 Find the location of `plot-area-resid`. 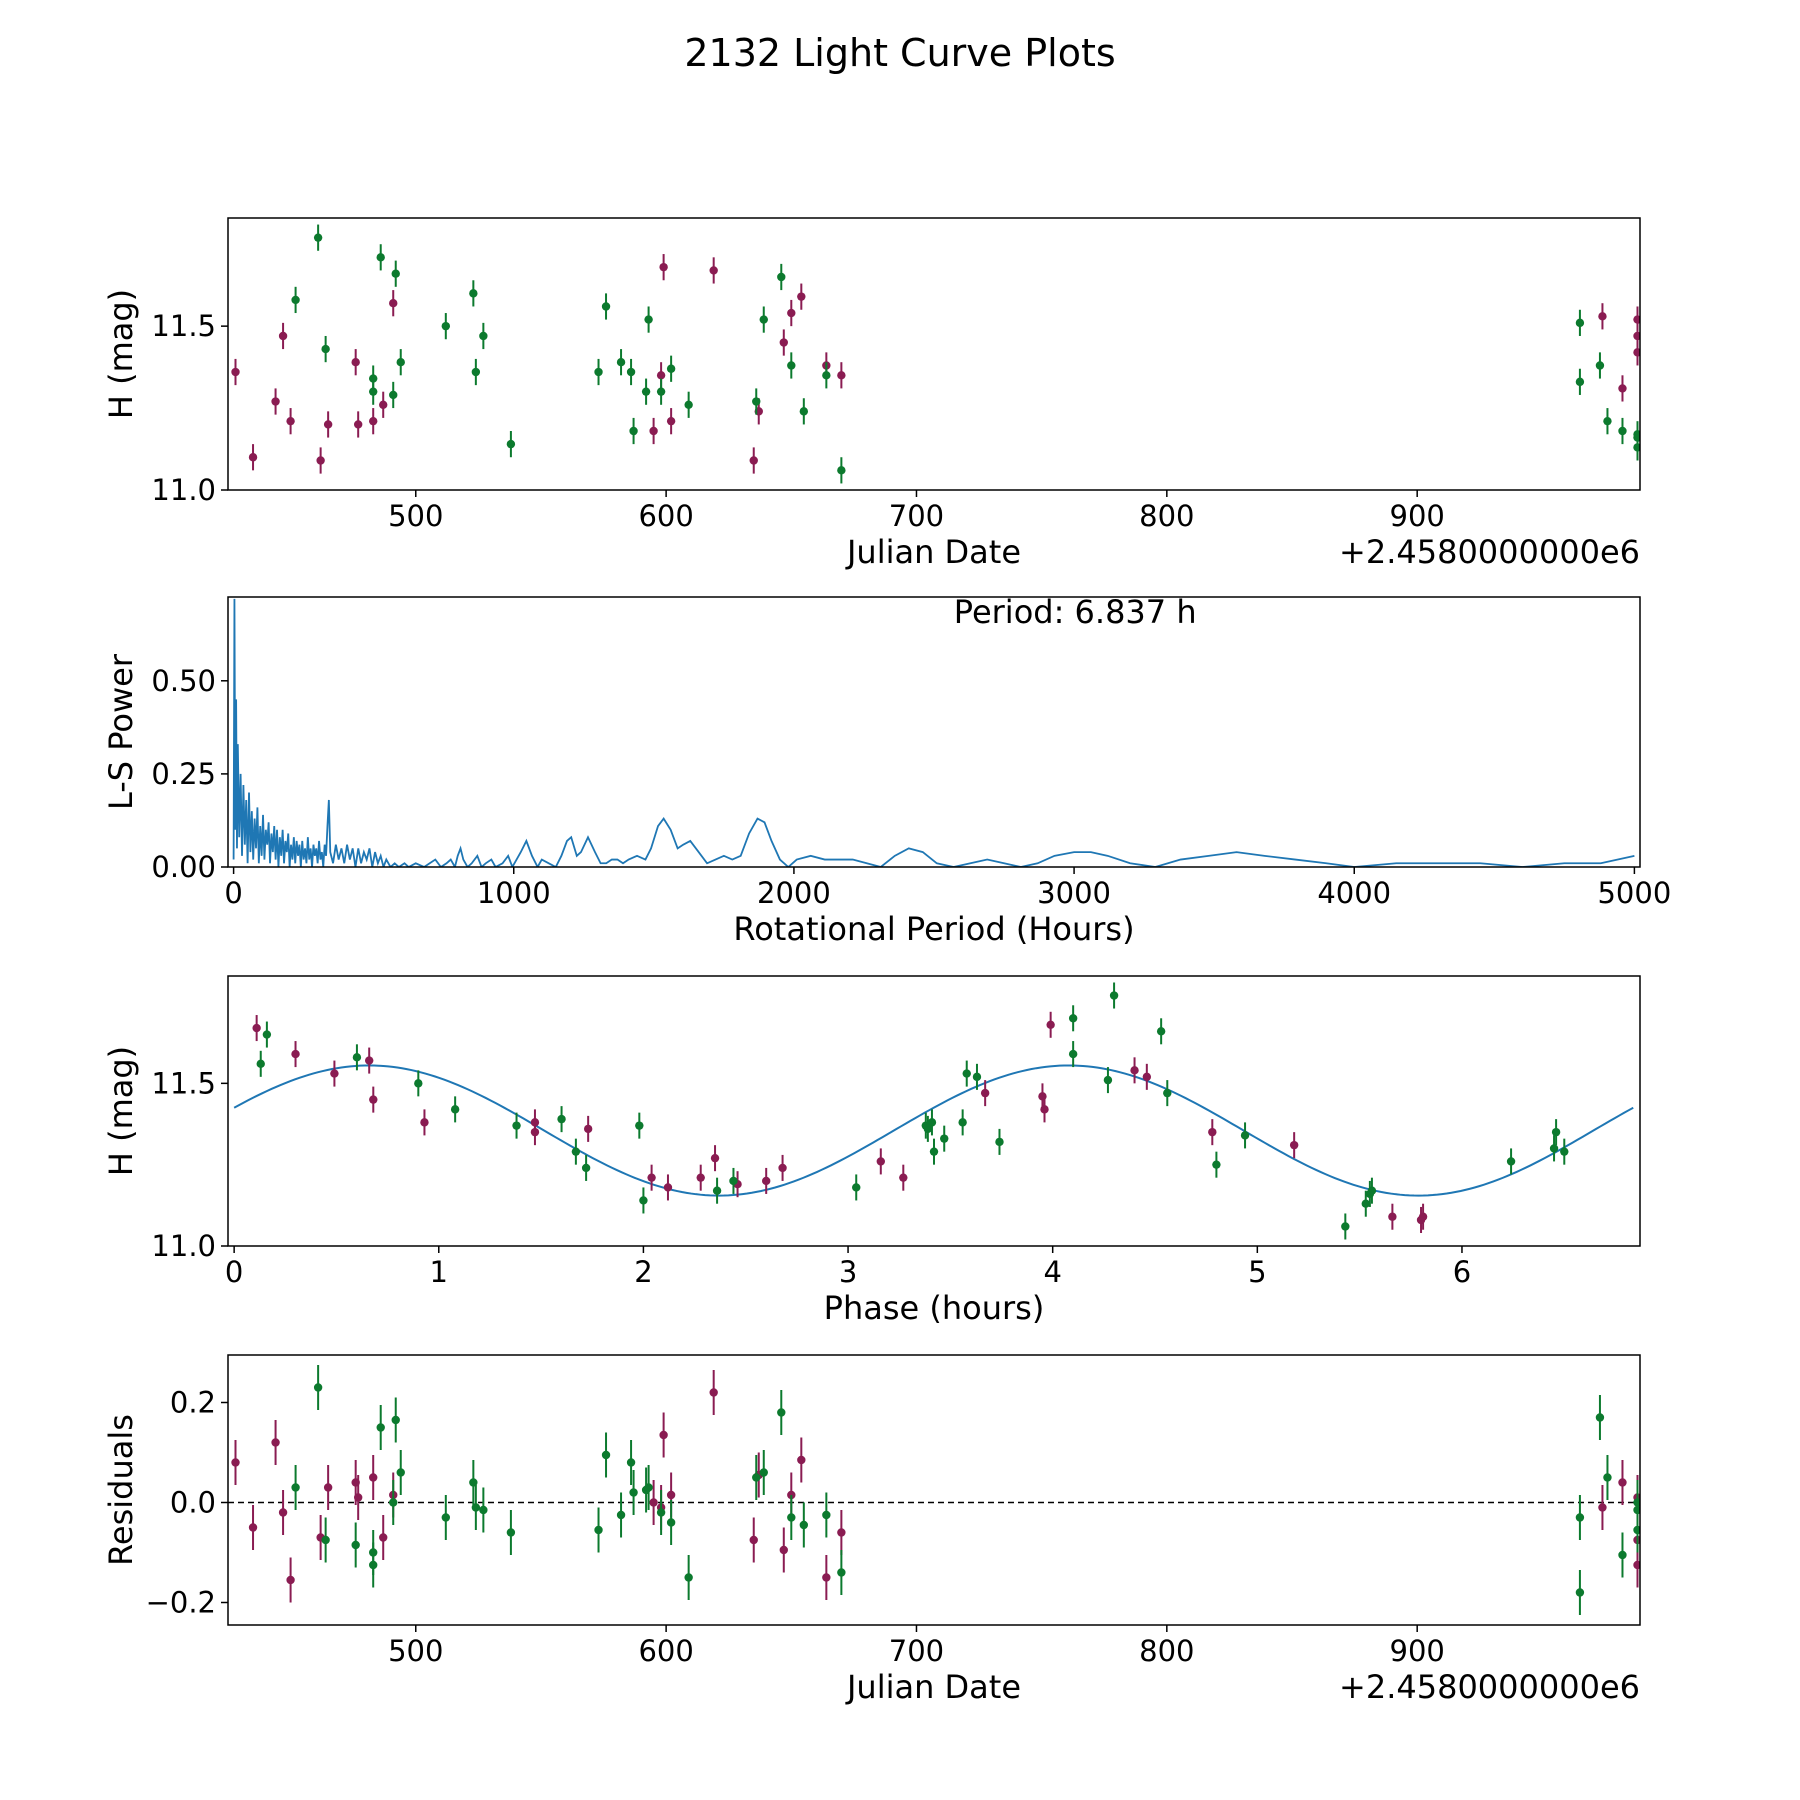

plot-area-resid is located at coordinates (934, 1490).